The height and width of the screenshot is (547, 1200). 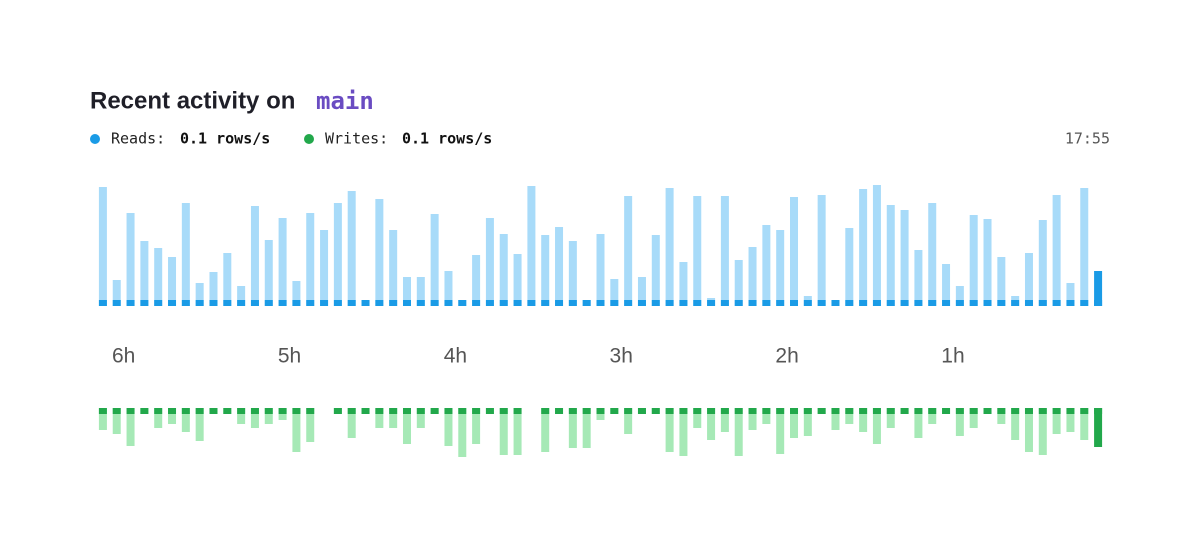 What do you see at coordinates (192, 100) in the screenshot?
I see `title: Recent activity on` at bounding box center [192, 100].